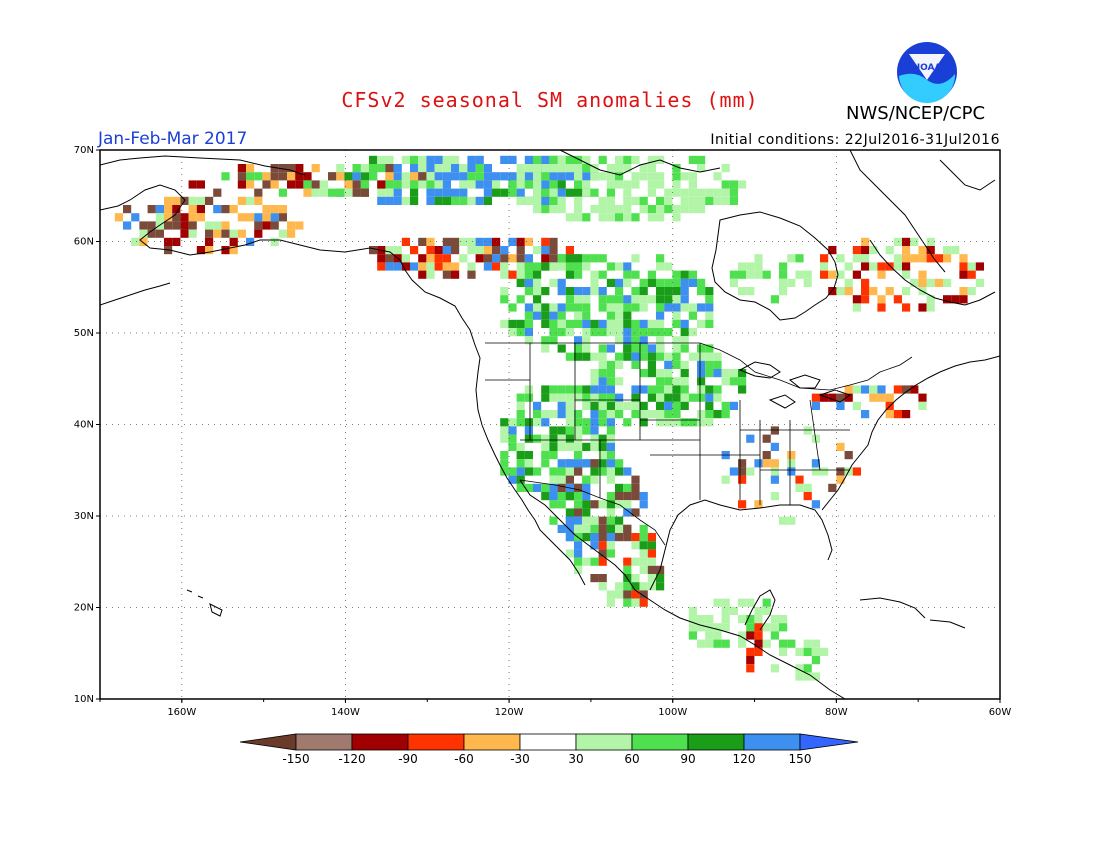 The width and height of the screenshot is (1100, 850). What do you see at coordinates (181, 712) in the screenshot?
I see `lon-tick-label: 160W` at bounding box center [181, 712].